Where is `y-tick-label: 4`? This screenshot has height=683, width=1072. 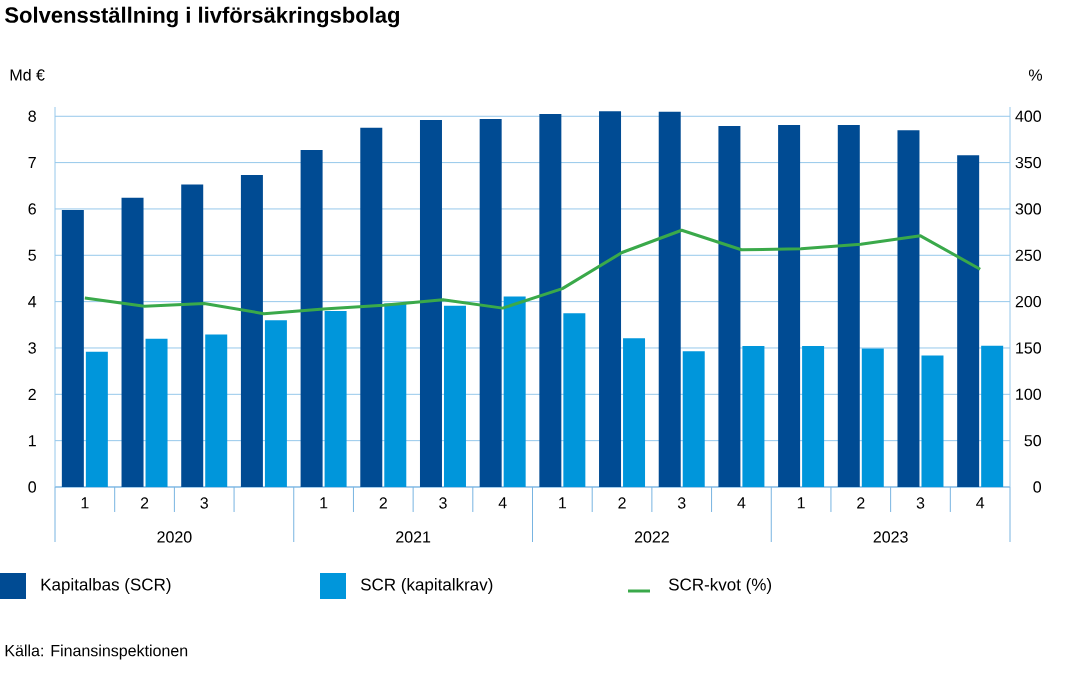
y-tick-label: 4 is located at coordinates (32, 302).